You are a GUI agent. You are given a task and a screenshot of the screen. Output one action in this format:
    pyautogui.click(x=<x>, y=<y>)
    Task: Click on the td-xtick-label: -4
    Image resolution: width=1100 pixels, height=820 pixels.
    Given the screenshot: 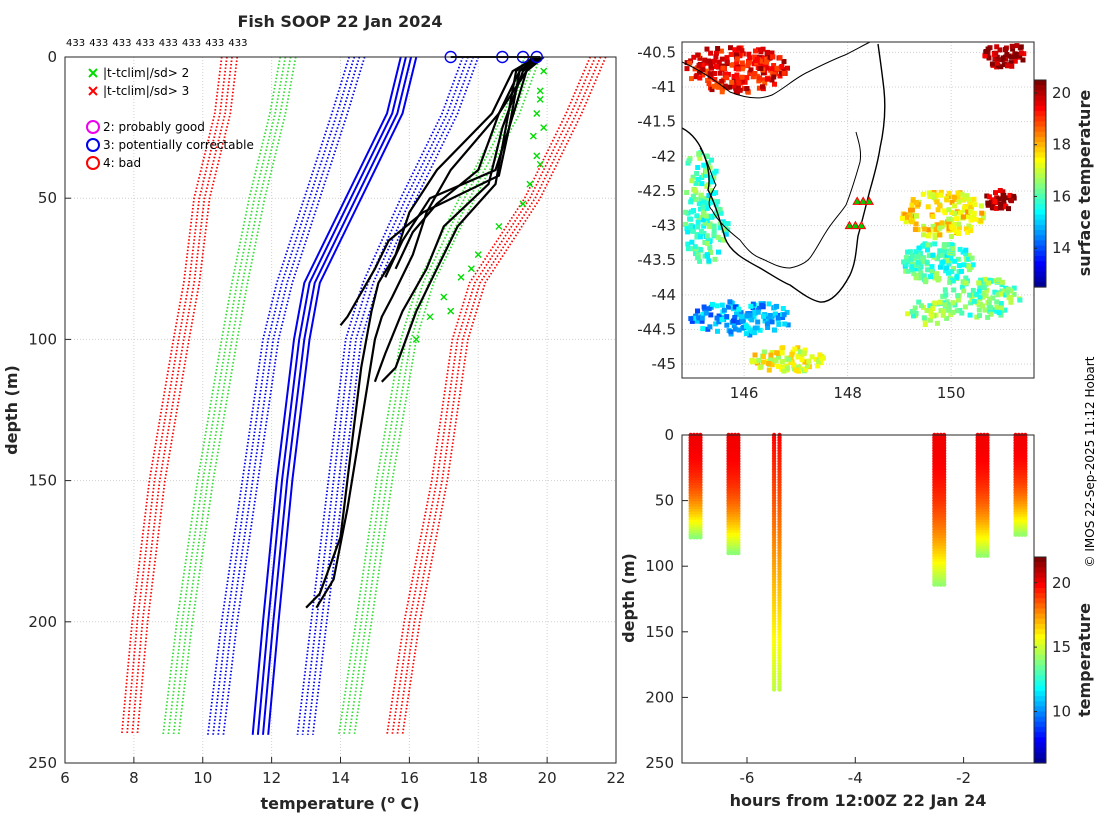 What is the action you would take?
    pyautogui.click(x=855, y=778)
    